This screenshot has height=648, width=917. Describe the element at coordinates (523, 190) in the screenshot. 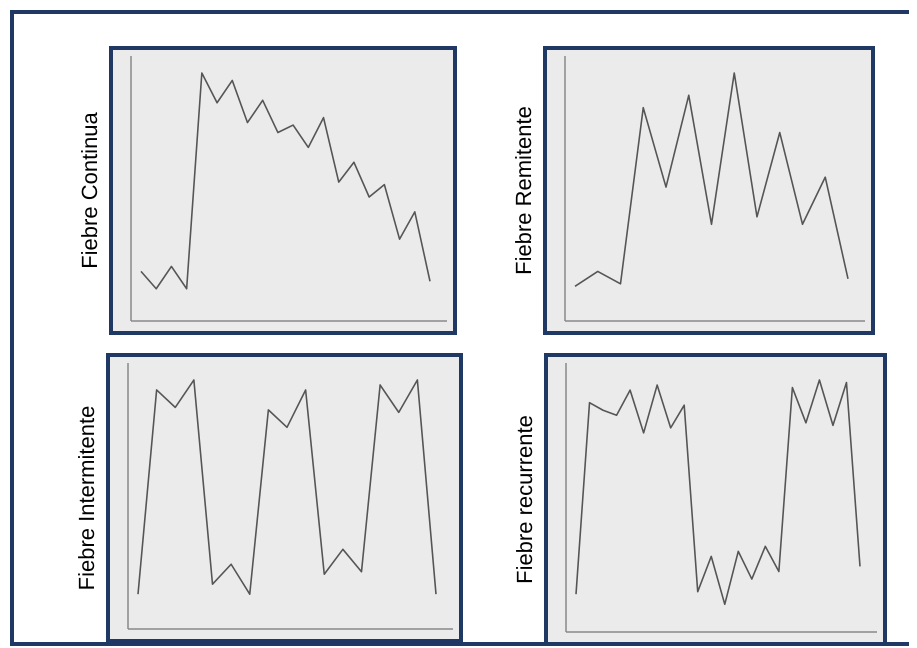

I see `y-axis-title: Fiebre Remitente` at that location.